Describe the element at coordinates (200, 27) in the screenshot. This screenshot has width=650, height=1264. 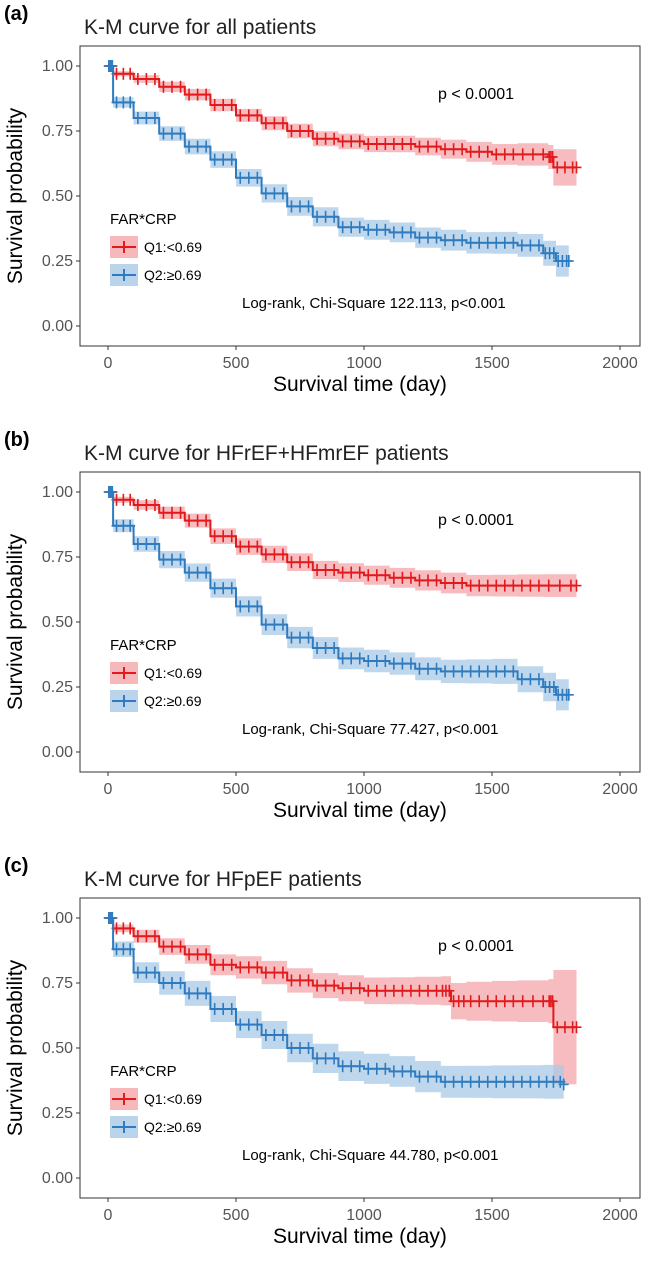
I see `chart-title: K-M curve for all patients` at that location.